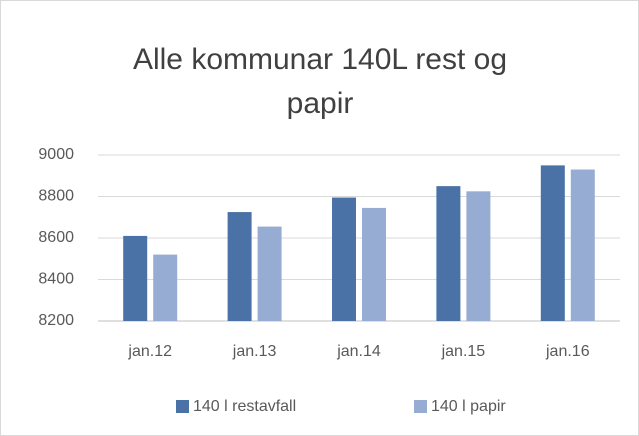 The width and height of the screenshot is (639, 436). What do you see at coordinates (468, 406) in the screenshot?
I see `legend-label: 140 l papir` at bounding box center [468, 406].